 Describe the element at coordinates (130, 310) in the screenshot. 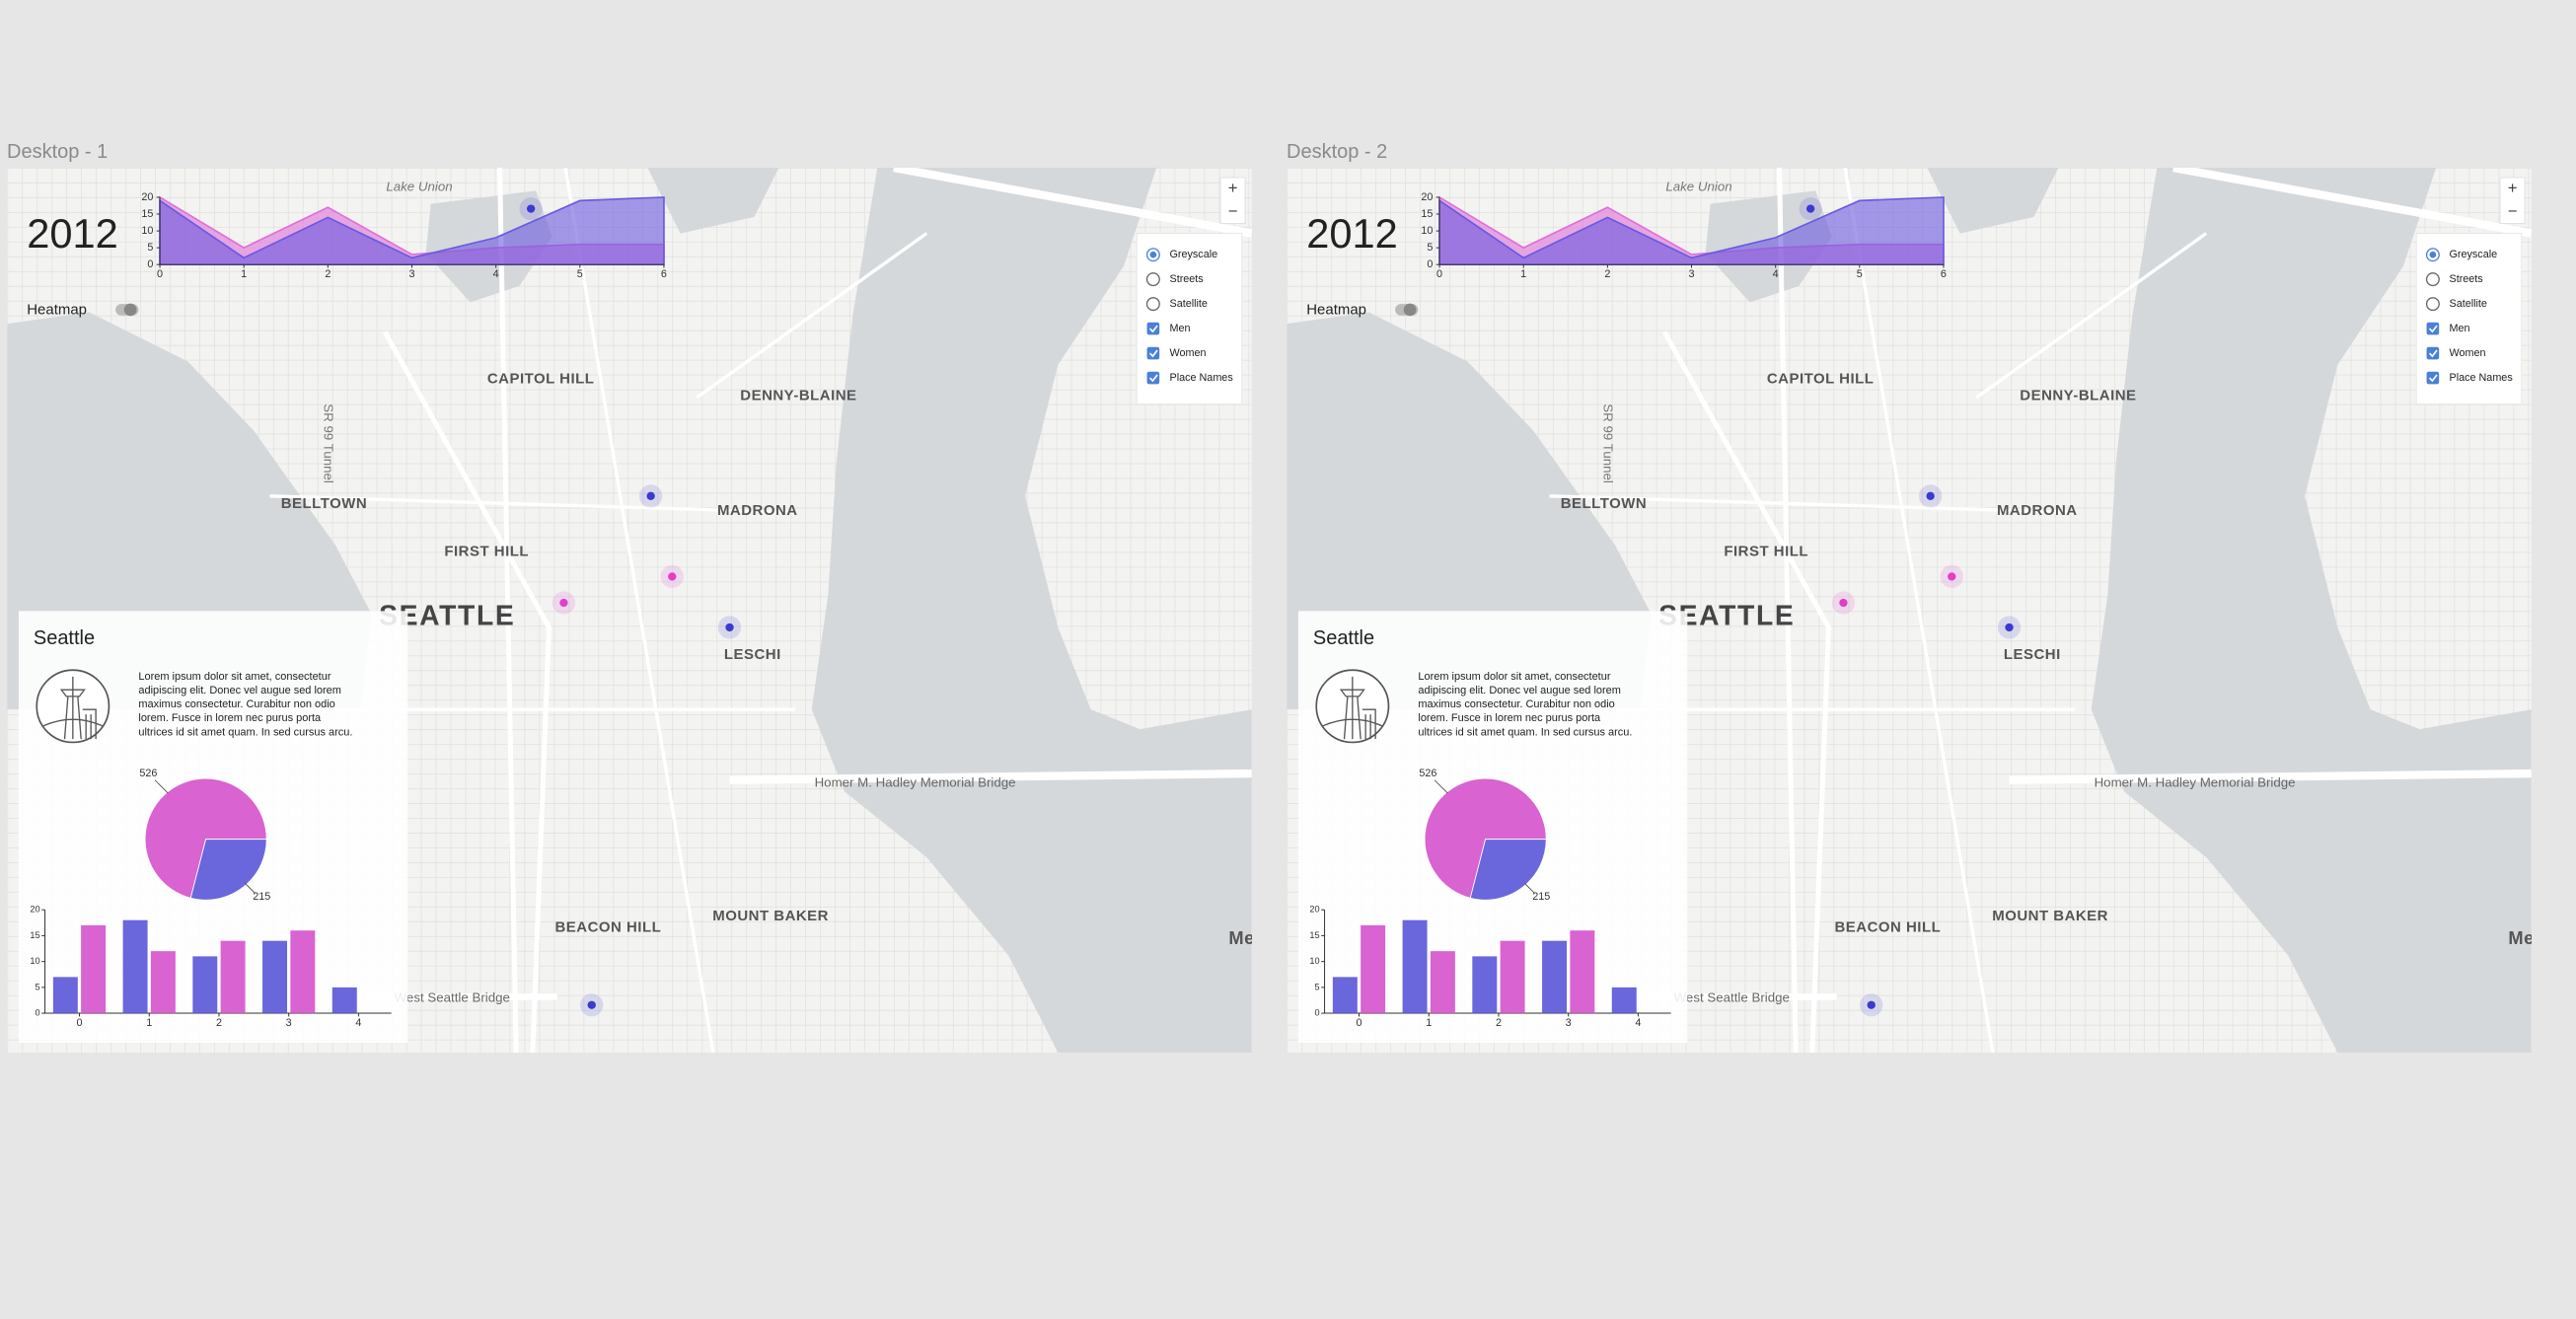

I see `toggle-knob` at that location.